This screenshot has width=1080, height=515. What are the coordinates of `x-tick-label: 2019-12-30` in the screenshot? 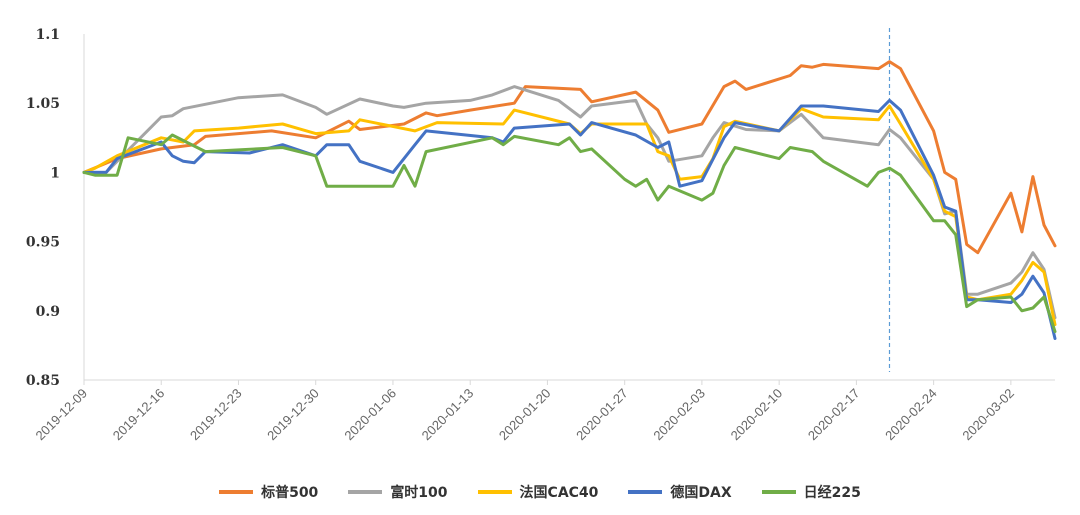 It's located at (293, 415).